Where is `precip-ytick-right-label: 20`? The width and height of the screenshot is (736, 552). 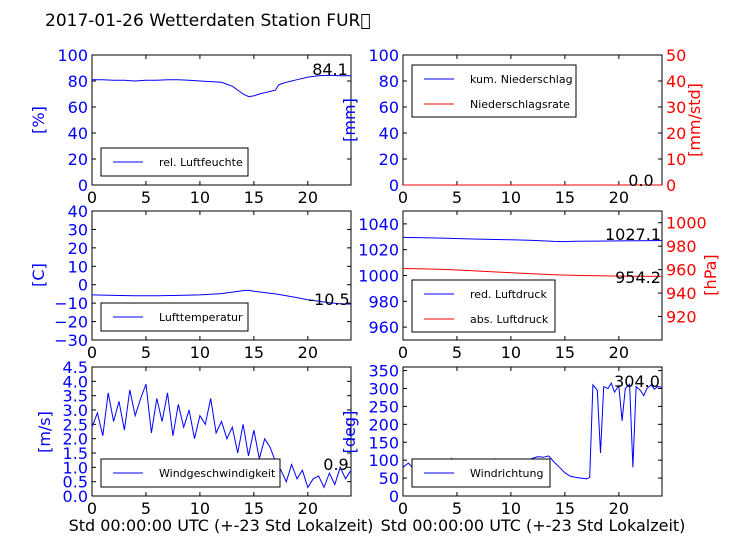 precip-ytick-right-label: 20 is located at coordinates (676, 133).